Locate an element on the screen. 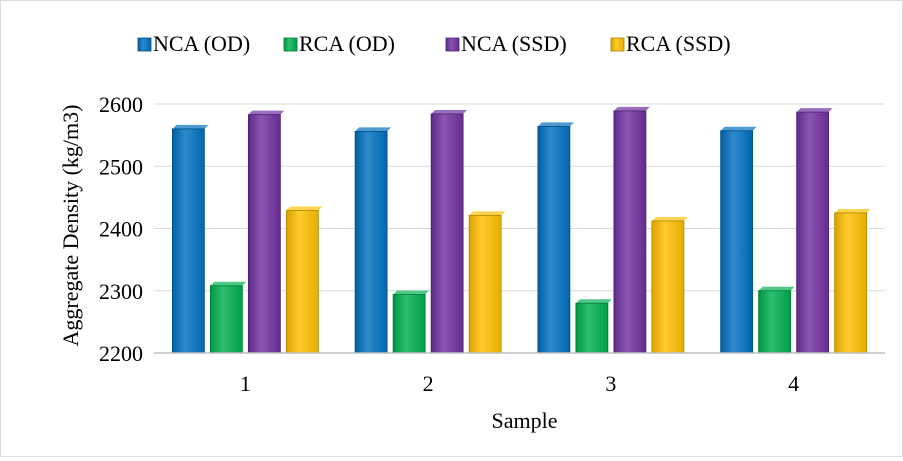 The width and height of the screenshot is (903, 461). y-axis-title: Aggregate Density (kg/m3) is located at coordinates (70, 226).